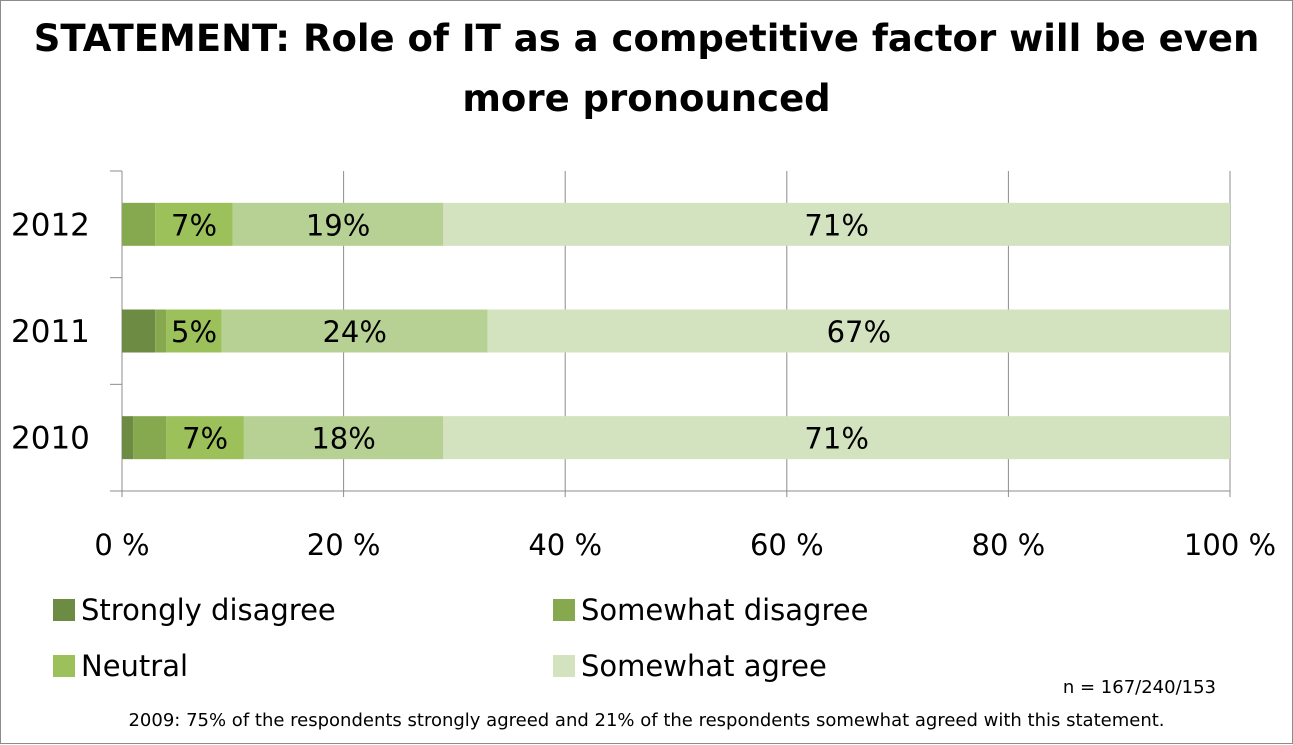  What do you see at coordinates (787, 545) in the screenshot?
I see `x-tick-label: 60 %` at bounding box center [787, 545].